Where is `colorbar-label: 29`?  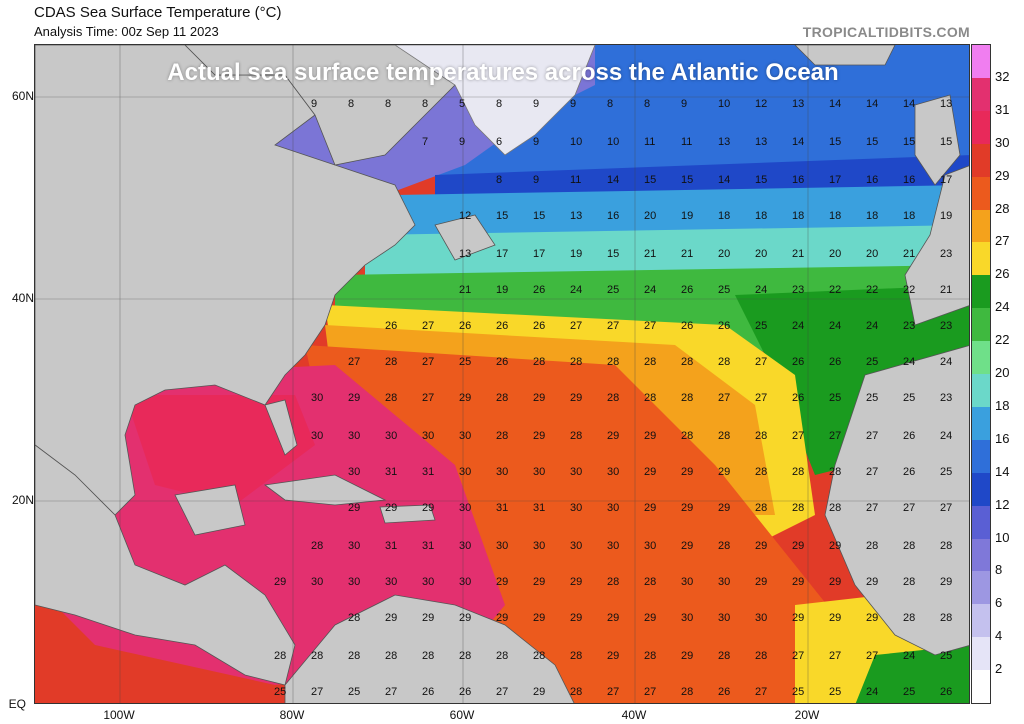 colorbar-label: 29 is located at coordinates (1002, 175).